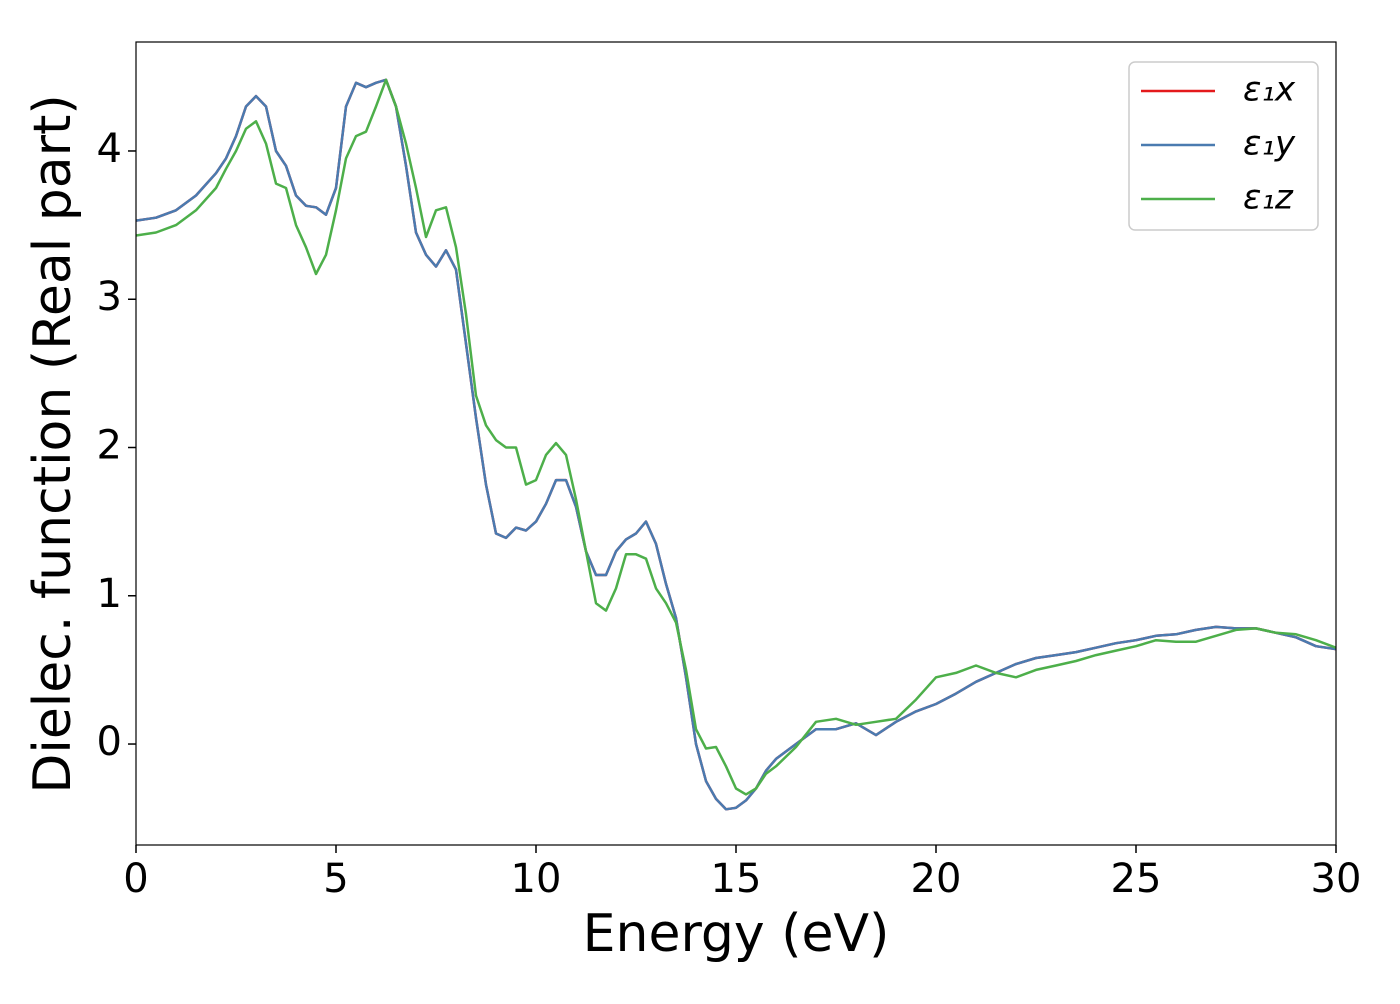 The image size is (1400, 1004). Describe the element at coordinates (1336, 879) in the screenshot. I see `x-tick-label: 30` at that location.